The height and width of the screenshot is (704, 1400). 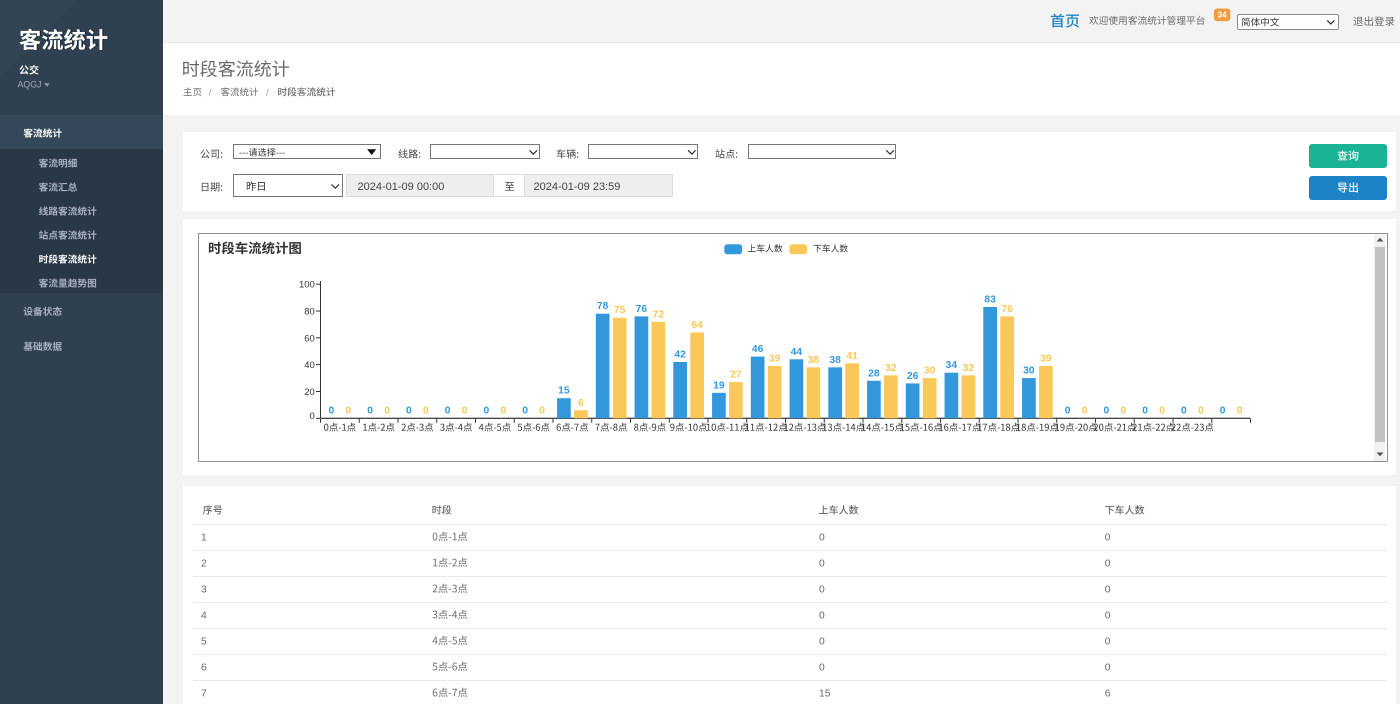 I want to click on svg-text: 100, so click(x=307, y=285).